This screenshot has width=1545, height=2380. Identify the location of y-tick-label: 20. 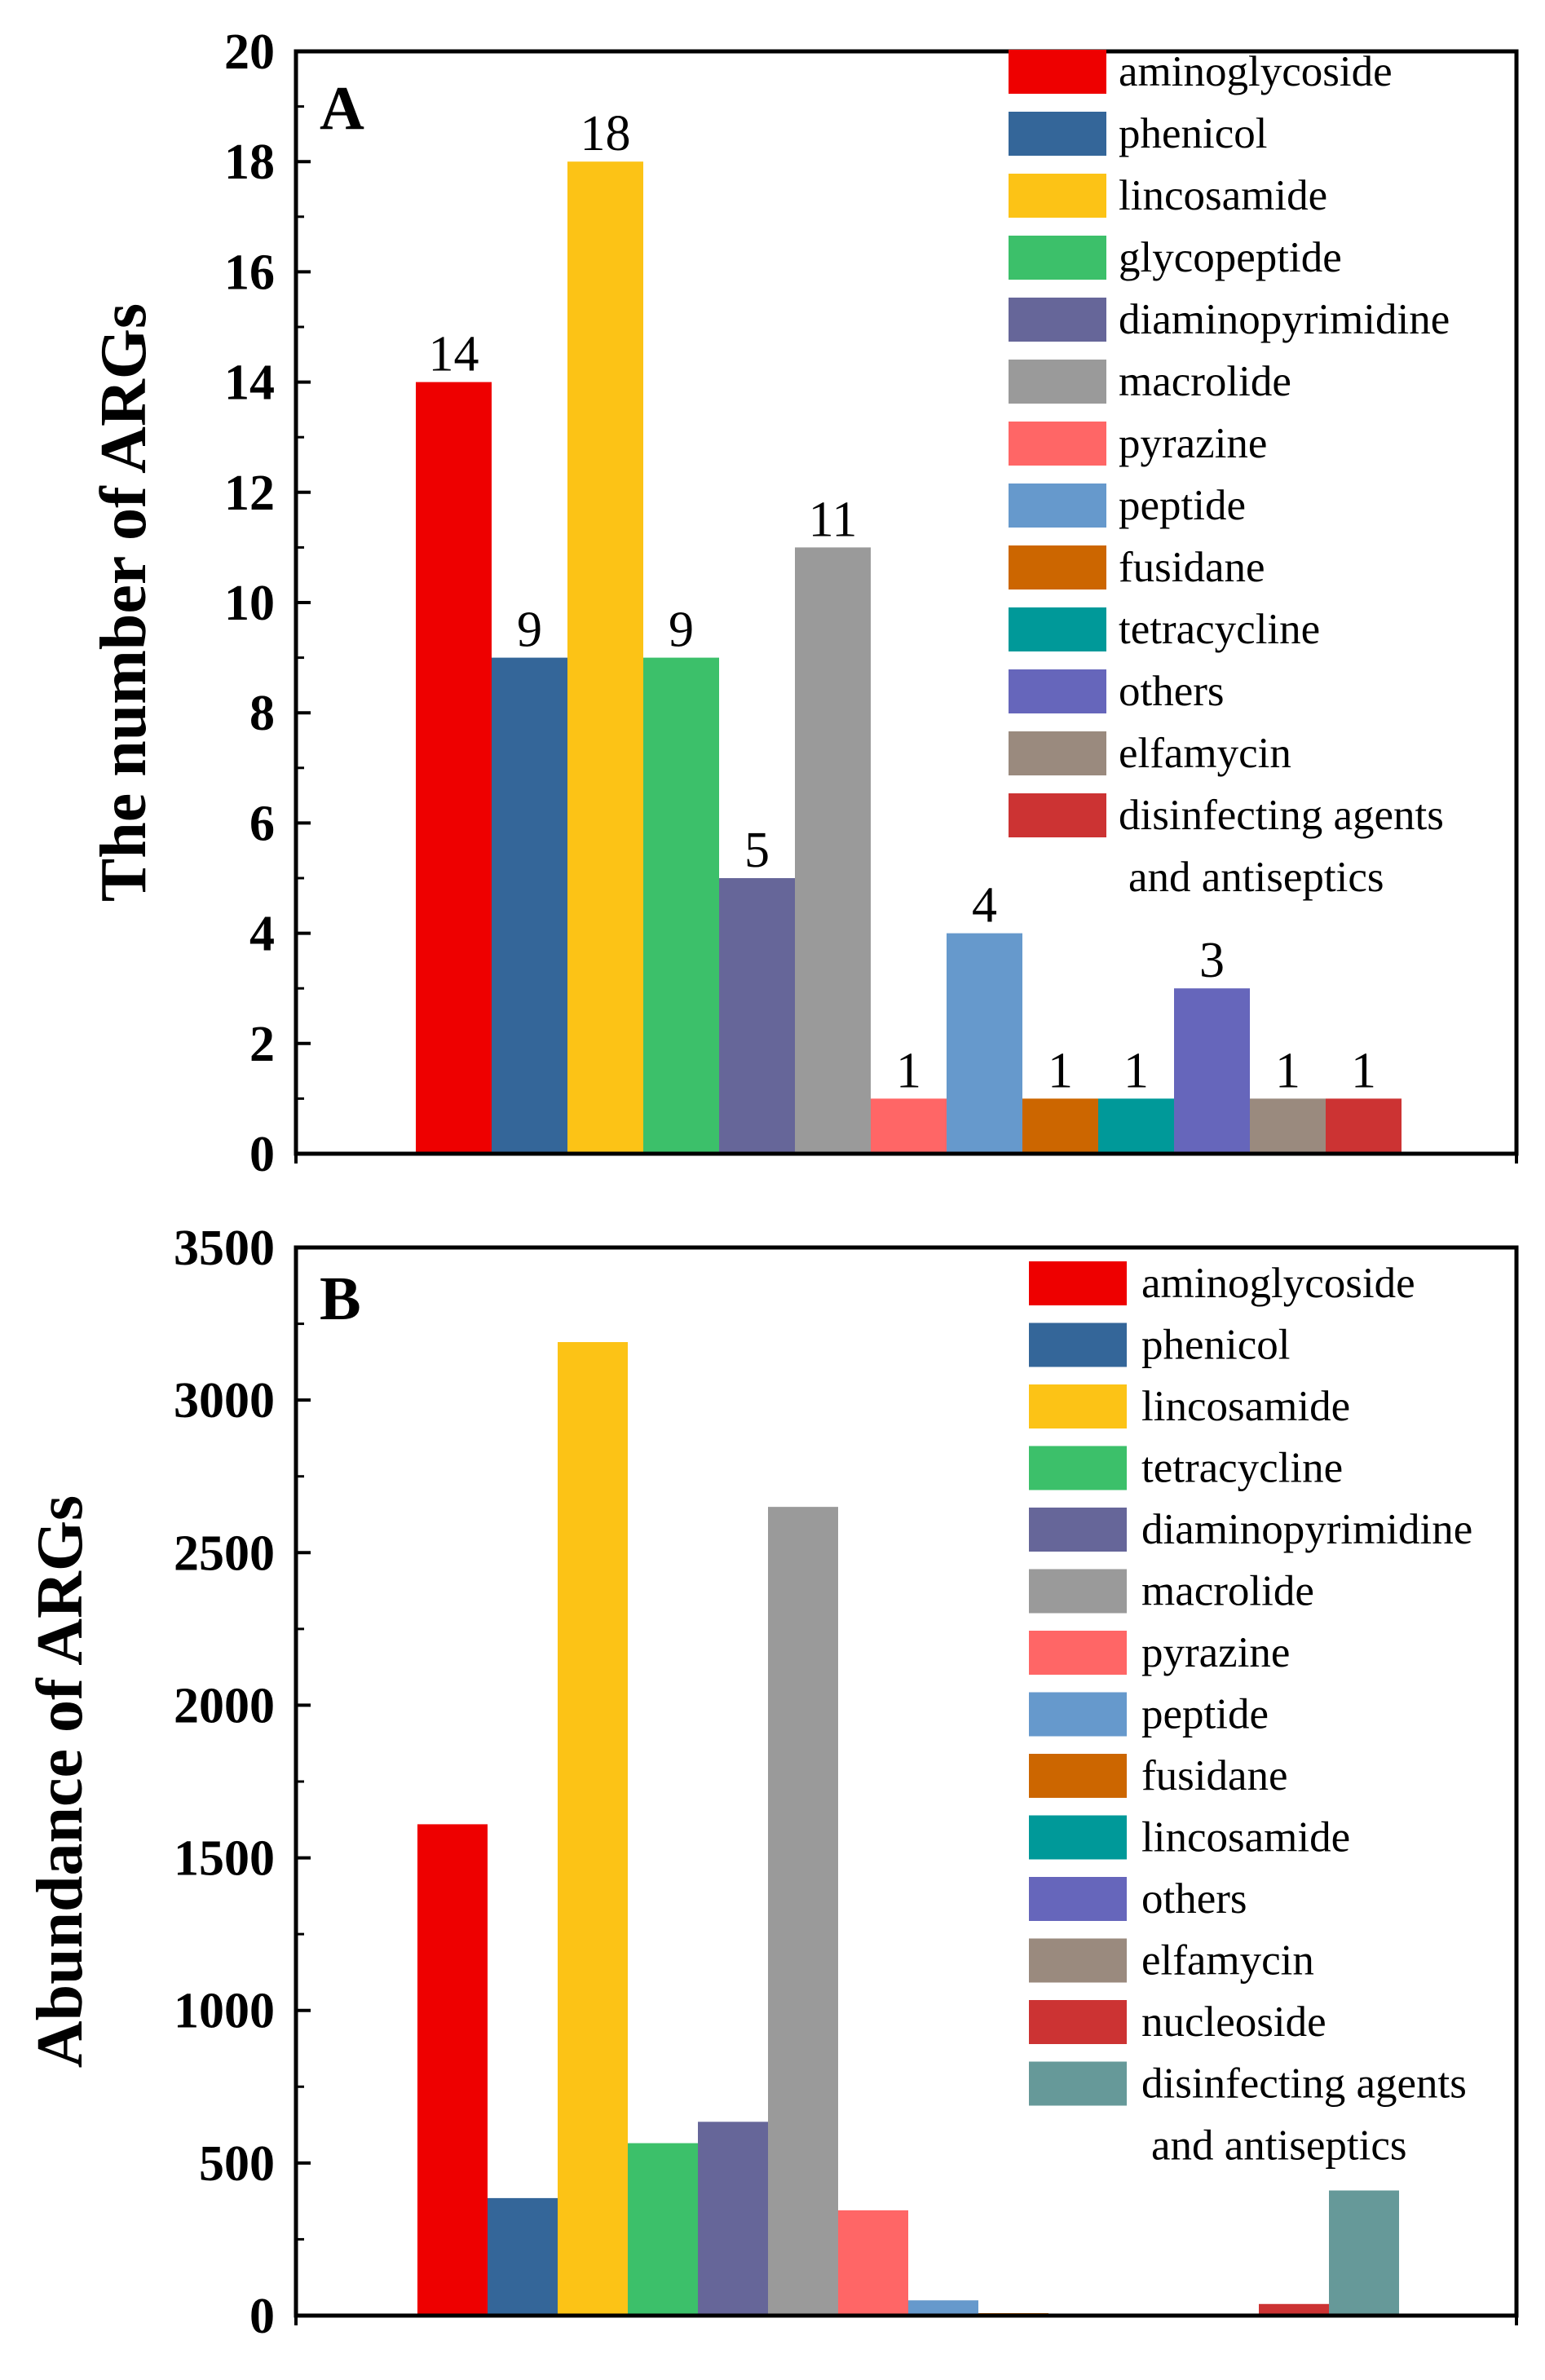
(249, 52).